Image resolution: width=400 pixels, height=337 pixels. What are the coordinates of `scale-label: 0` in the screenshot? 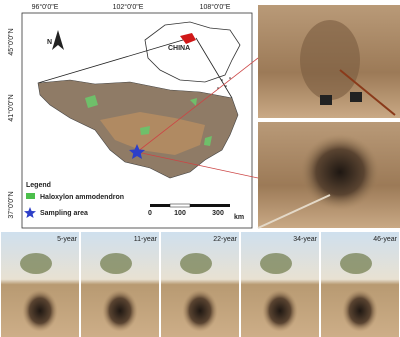 It's located at (150, 213).